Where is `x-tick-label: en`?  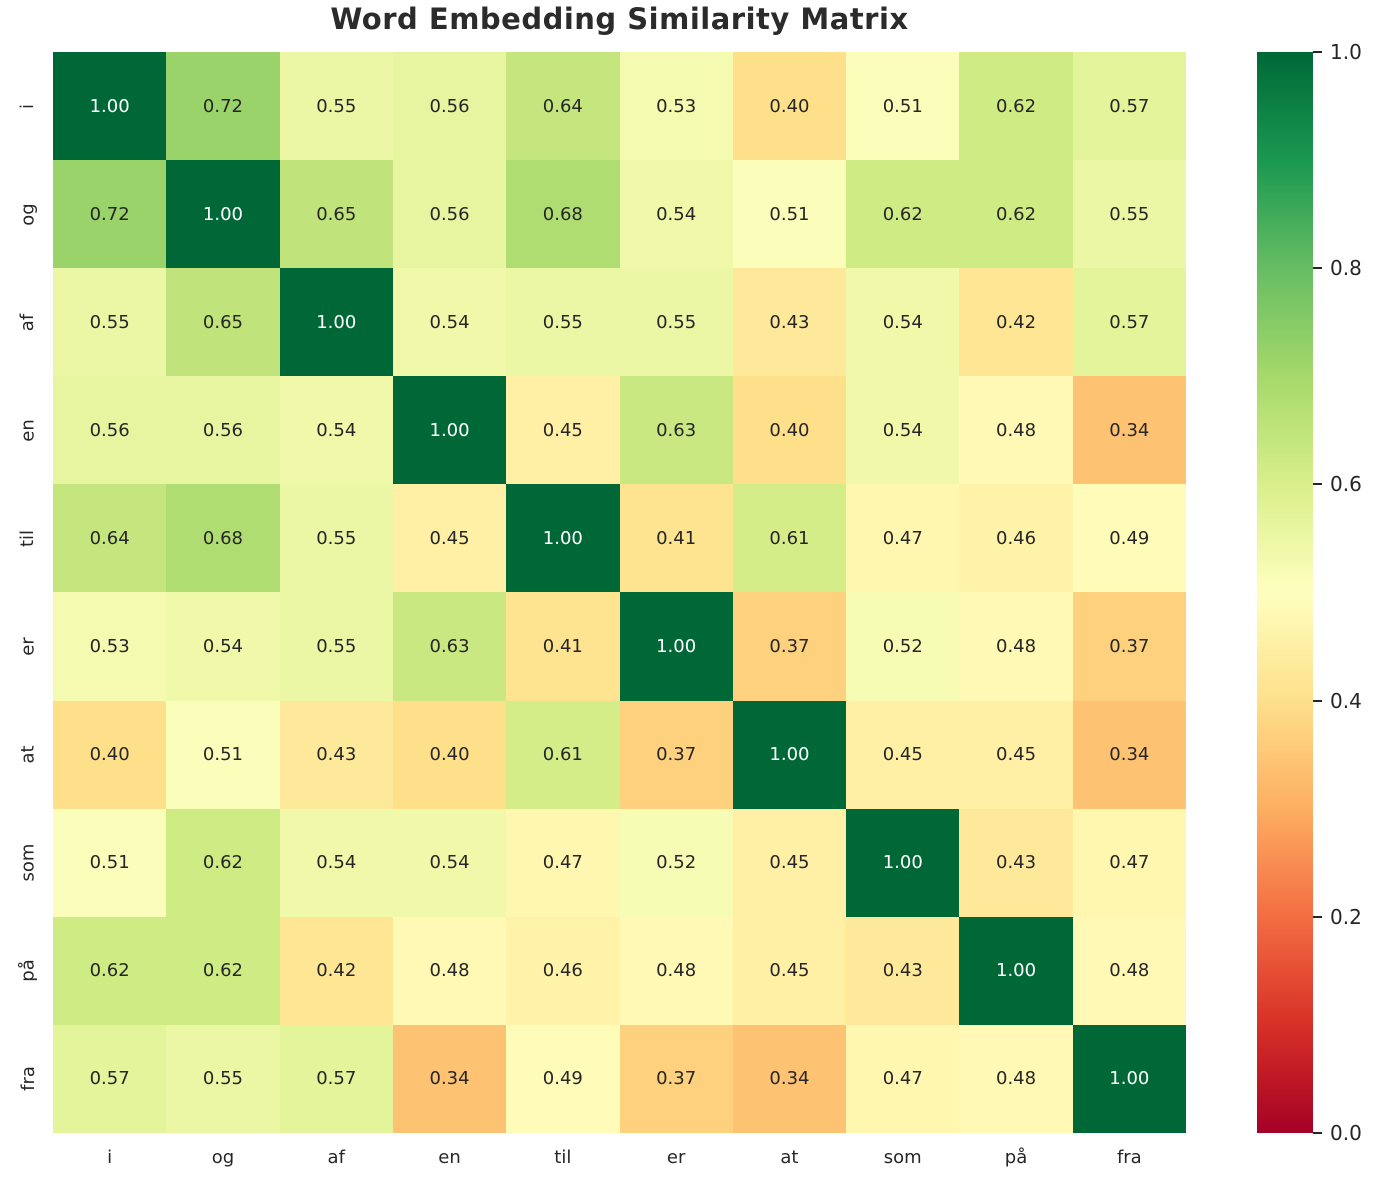 x-tick-label: en is located at coordinates (449, 1157).